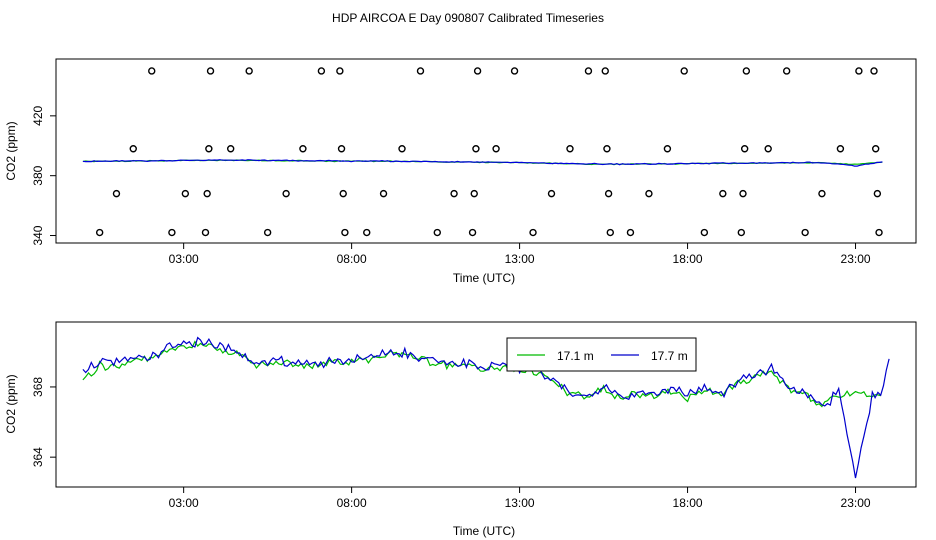 The height and width of the screenshot is (540, 936). What do you see at coordinates (38, 457) in the screenshot?
I see `y-tick-label: 364` at bounding box center [38, 457].